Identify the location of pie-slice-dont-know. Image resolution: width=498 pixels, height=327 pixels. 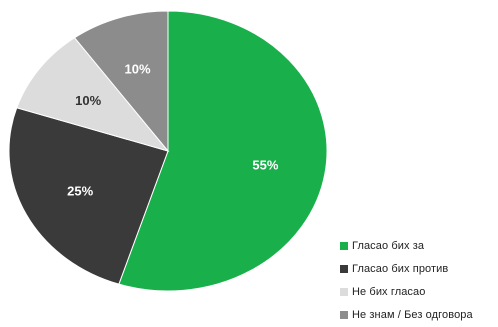
(121, 81).